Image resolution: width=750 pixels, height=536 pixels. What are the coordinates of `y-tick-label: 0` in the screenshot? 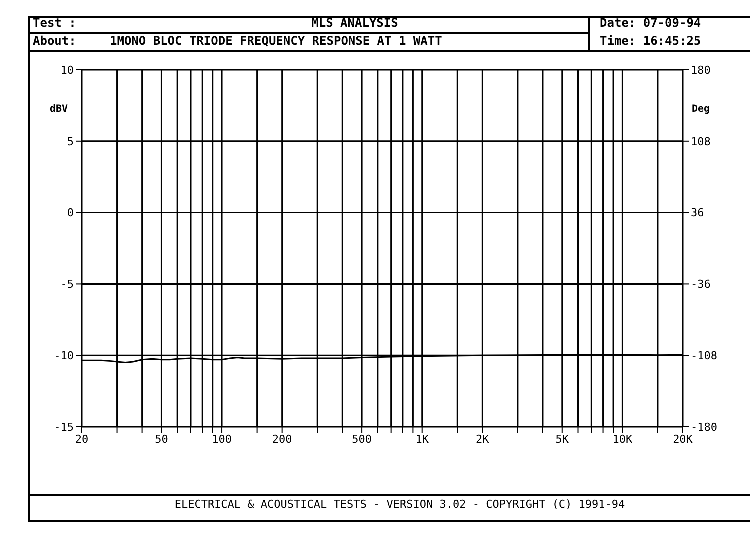 It's located at (70, 213).